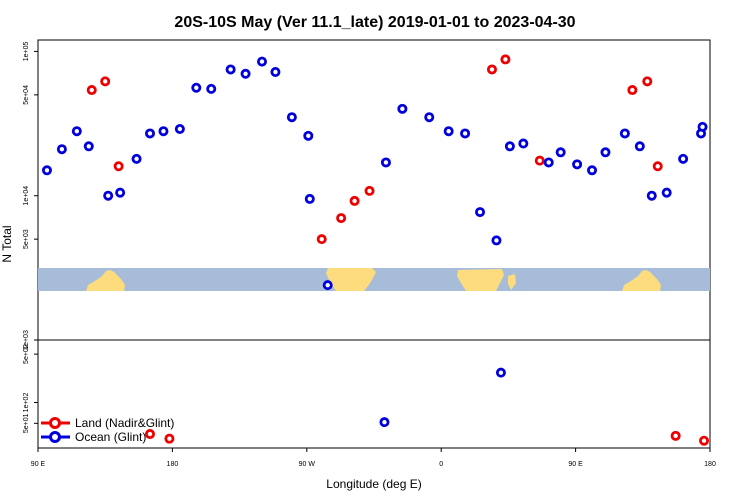 The image size is (750, 500). Describe the element at coordinates (307, 464) in the screenshot. I see `x-tick-label: 90 W` at that location.